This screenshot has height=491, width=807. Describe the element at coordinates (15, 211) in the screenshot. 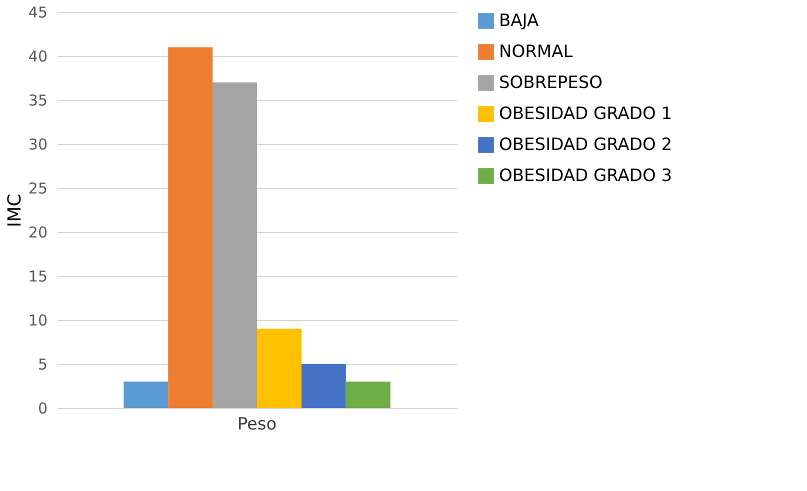

I see `y-axis-title: IMC` at that location.